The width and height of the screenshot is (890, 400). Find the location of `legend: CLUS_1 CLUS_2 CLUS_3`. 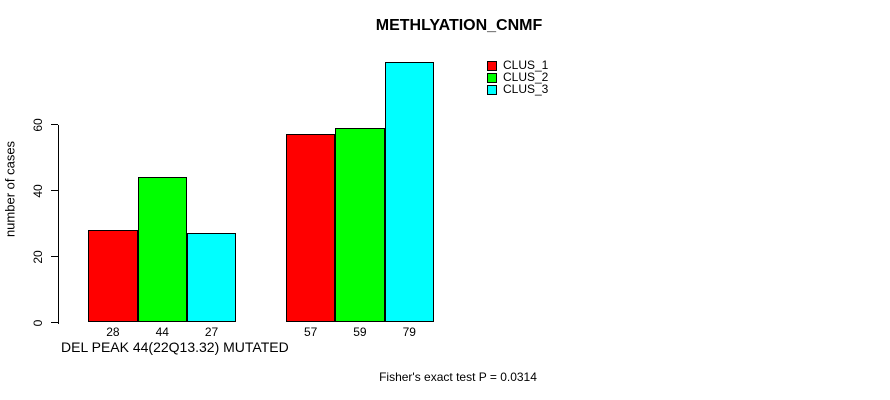

legend: CLUS_1 CLUS_2 CLUS_3 is located at coordinates (518, 77).